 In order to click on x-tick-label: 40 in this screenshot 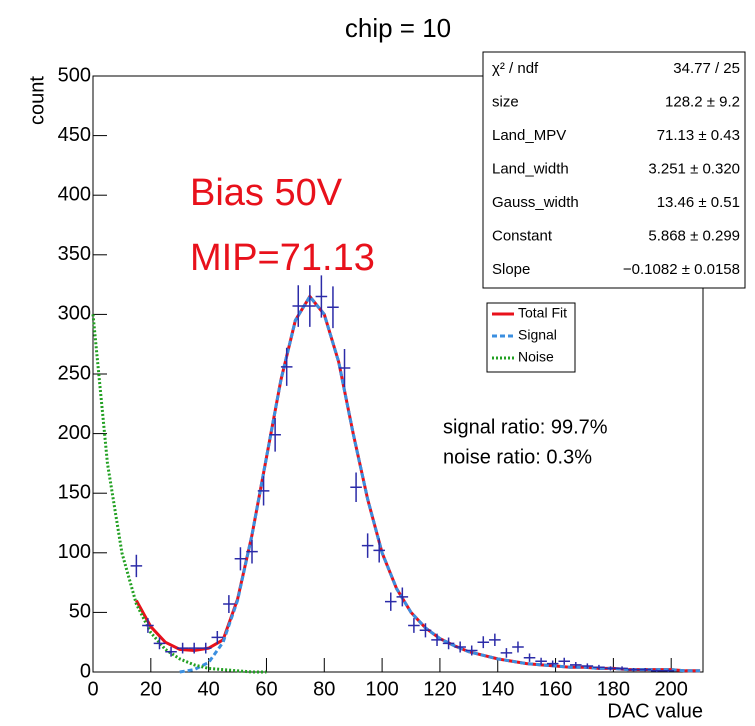, I will do `click(209, 689)`.